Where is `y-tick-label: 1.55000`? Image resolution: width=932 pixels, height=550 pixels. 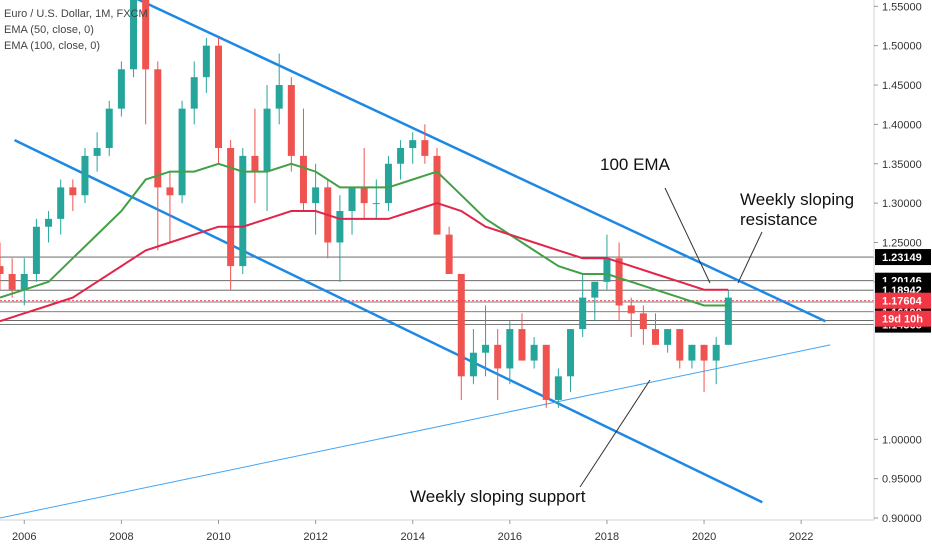
y-tick-label: 1.55000 is located at coordinates (902, 7).